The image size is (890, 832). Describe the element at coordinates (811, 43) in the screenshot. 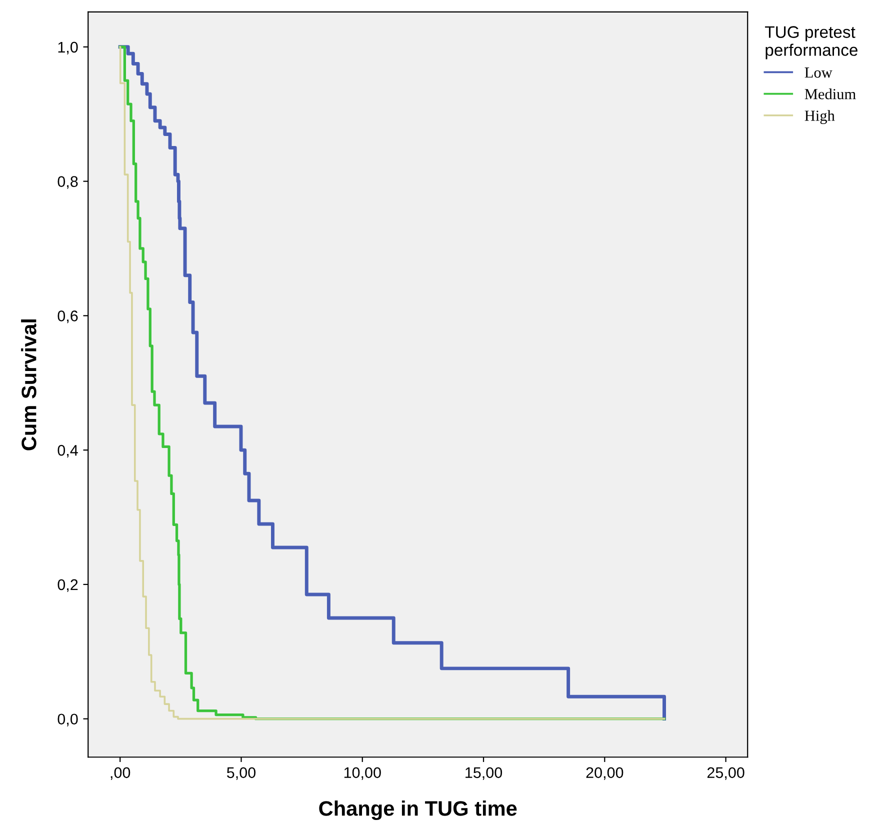

I see `legend-title: TUG pretest performance` at that location.